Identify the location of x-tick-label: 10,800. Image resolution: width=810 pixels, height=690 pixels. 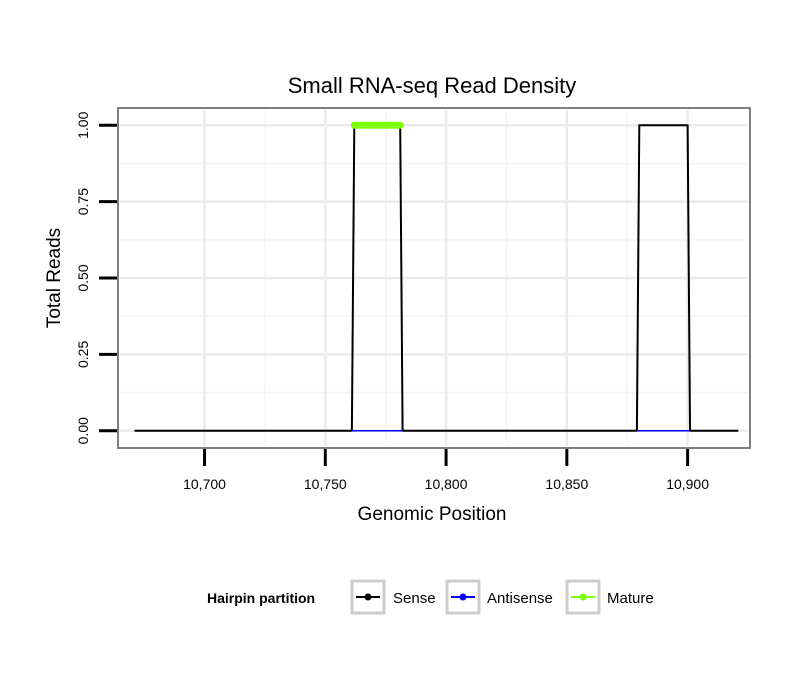
(446, 484).